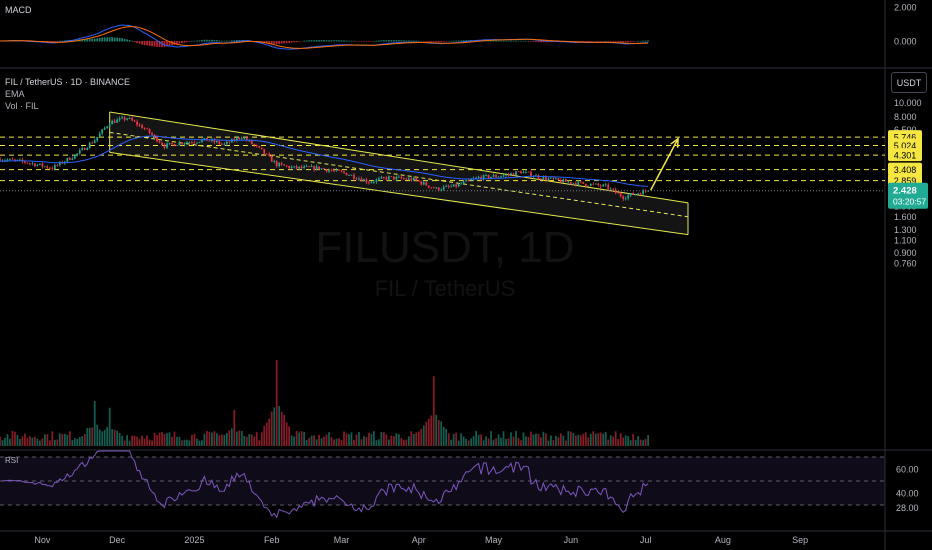 This screenshot has width=932, height=550. Describe the element at coordinates (15, 94) in the screenshot. I see `ema-indicator-label: EMA` at that location.